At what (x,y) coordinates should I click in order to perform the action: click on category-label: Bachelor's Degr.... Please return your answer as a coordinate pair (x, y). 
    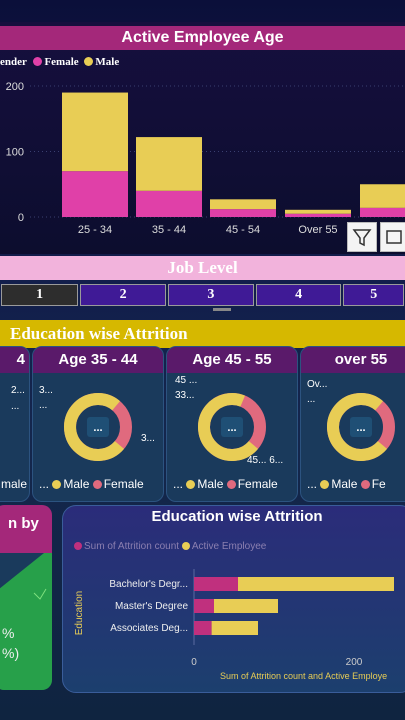
    Looking at the image, I should click on (148, 584).